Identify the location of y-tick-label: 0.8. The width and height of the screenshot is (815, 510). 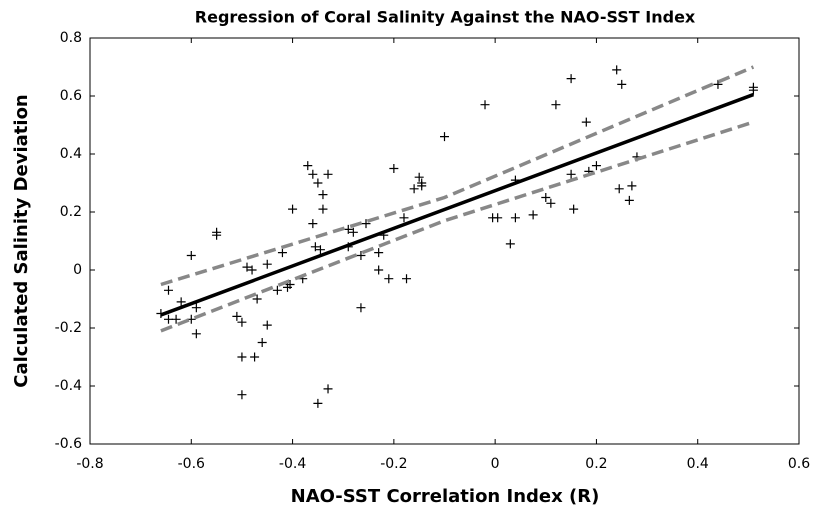
(71, 38).